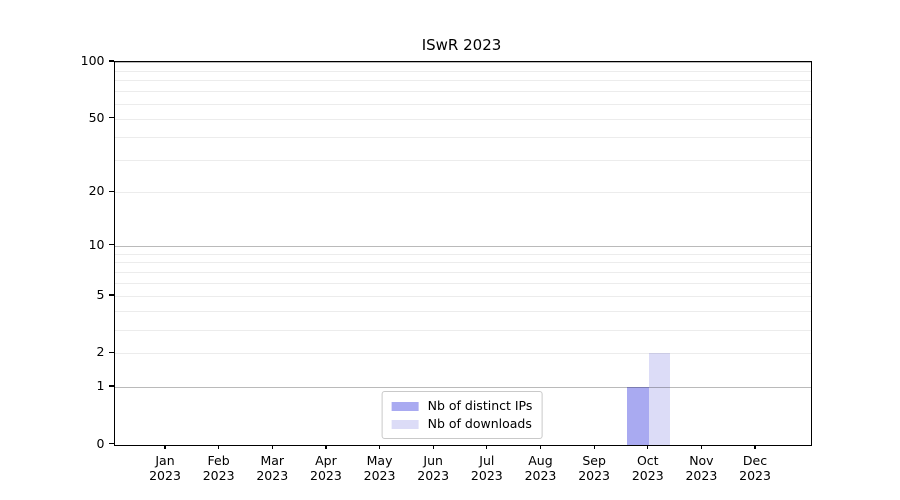 Image resolution: width=900 pixels, height=500 pixels. I want to click on x-tick-label: Dec 2023, so click(755, 468).